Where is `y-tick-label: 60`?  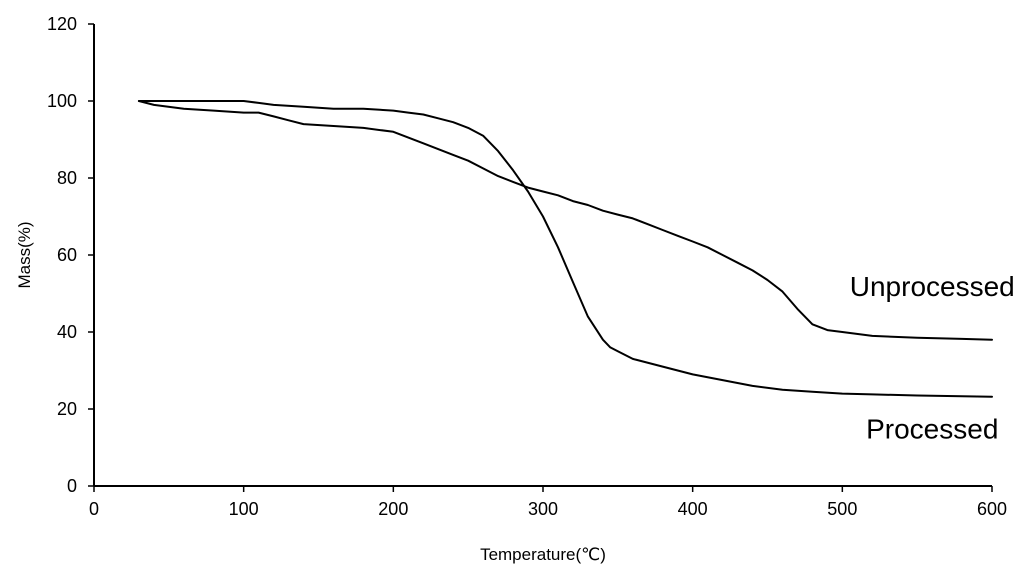
y-tick-label: 60 is located at coordinates (67, 255).